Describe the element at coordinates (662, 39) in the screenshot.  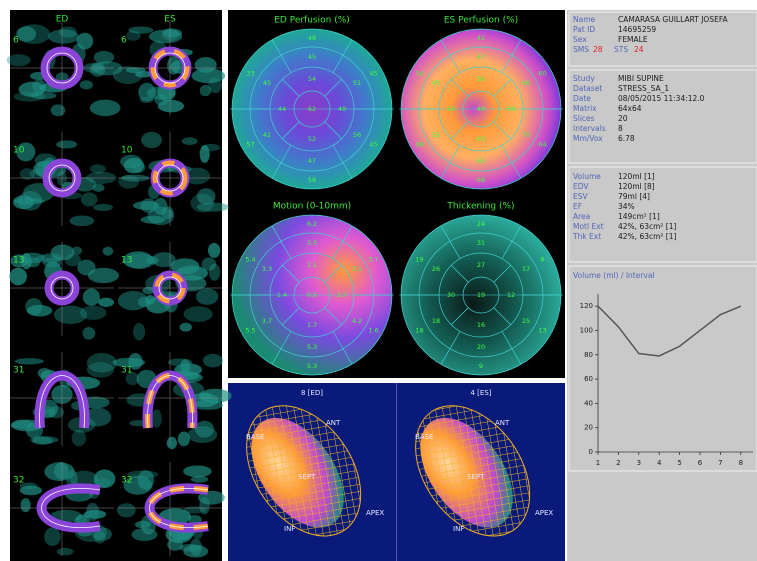
I see `patient-box` at that location.